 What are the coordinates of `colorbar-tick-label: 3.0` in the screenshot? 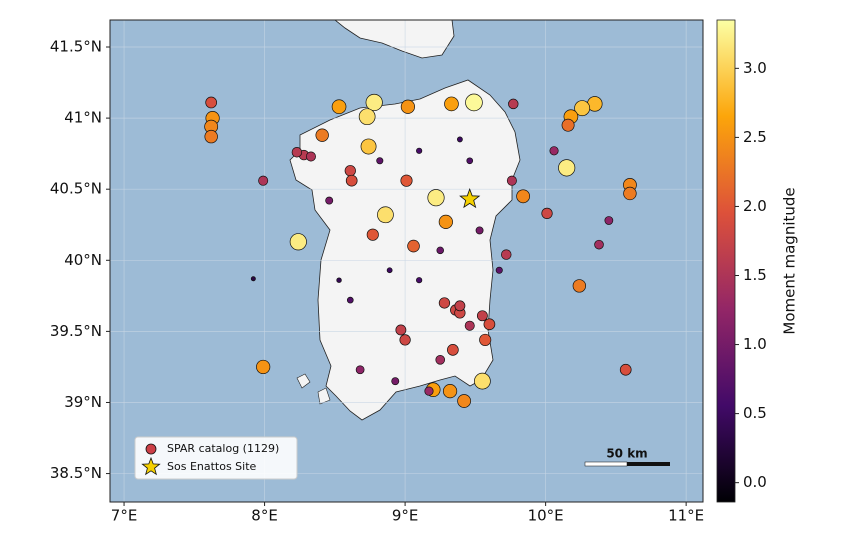 It's located at (755, 68).